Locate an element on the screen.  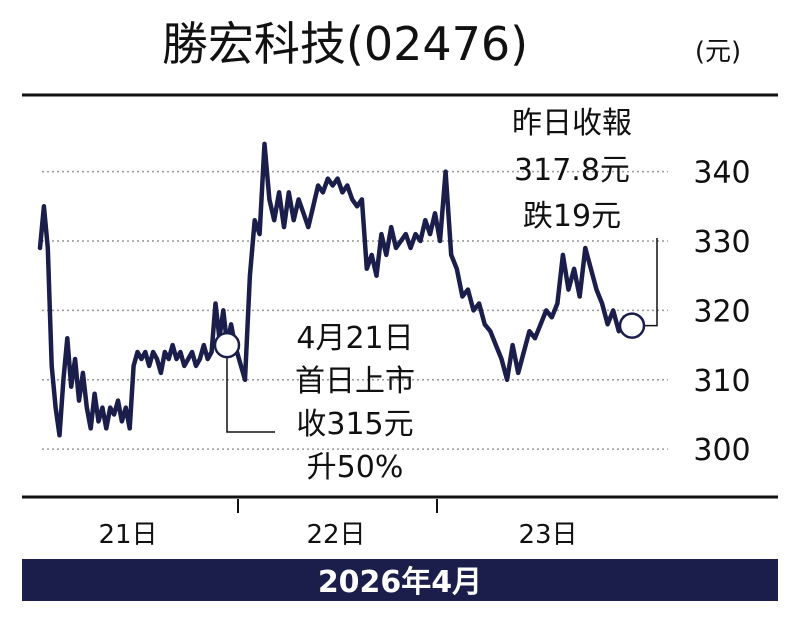
y-tick-label: 330 is located at coordinates (721, 242).